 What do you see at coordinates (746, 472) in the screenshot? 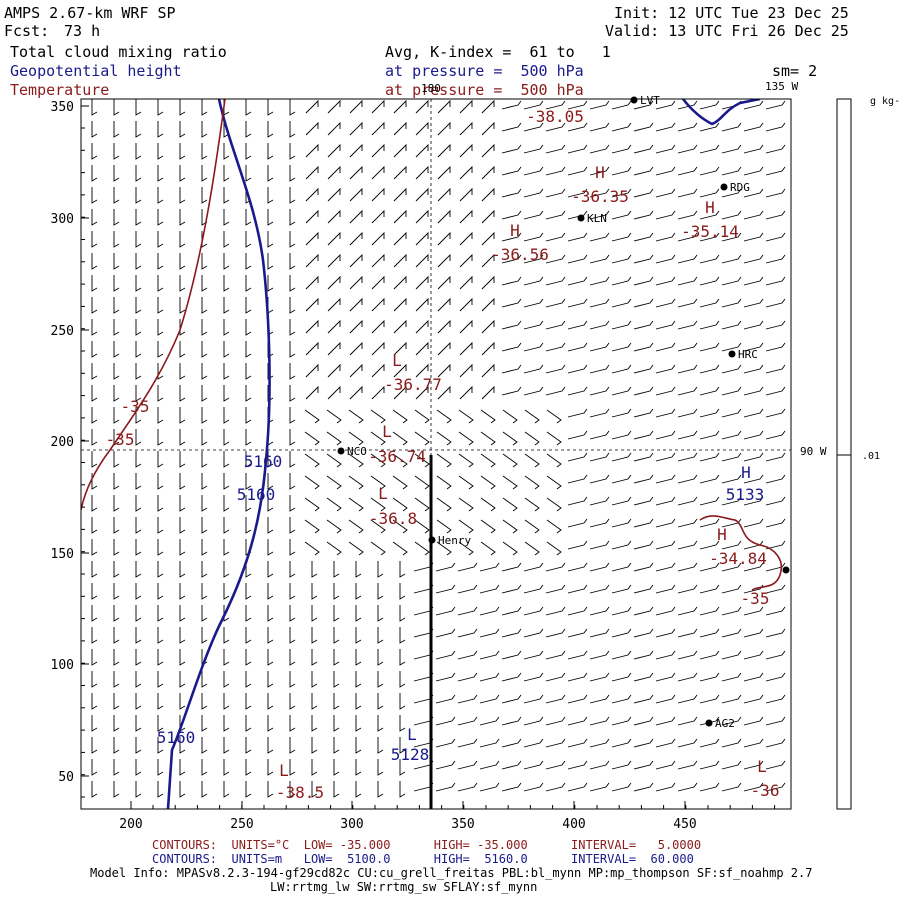
I see `high-marker: H` at bounding box center [746, 472].